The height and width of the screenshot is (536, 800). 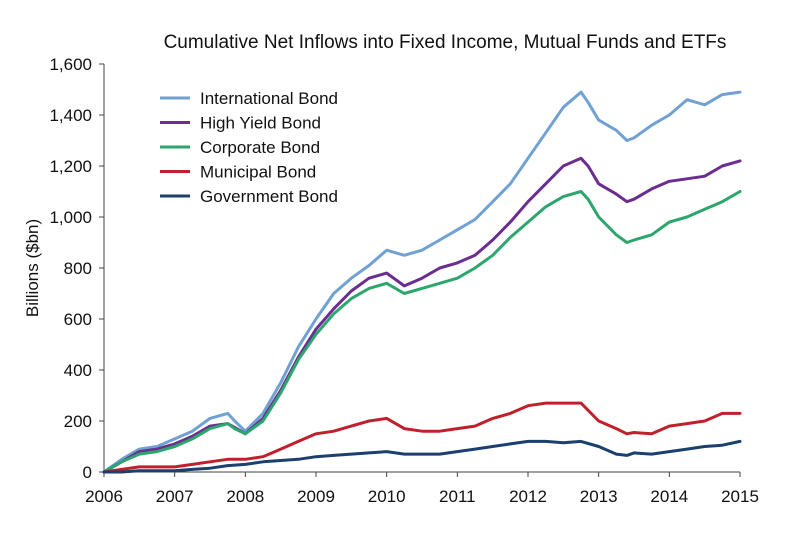 I want to click on x-tick-label: 2013, so click(x=599, y=496).